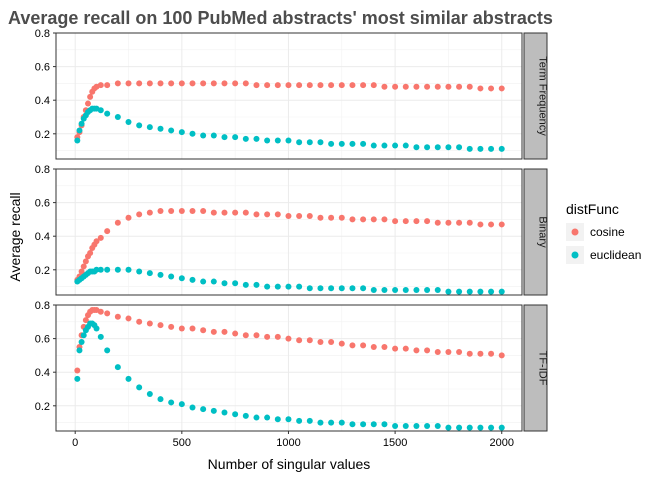 This screenshot has width=672, height=485. What do you see at coordinates (543, 232) in the screenshot?
I see `facet-strip-label: Binary` at bounding box center [543, 232].